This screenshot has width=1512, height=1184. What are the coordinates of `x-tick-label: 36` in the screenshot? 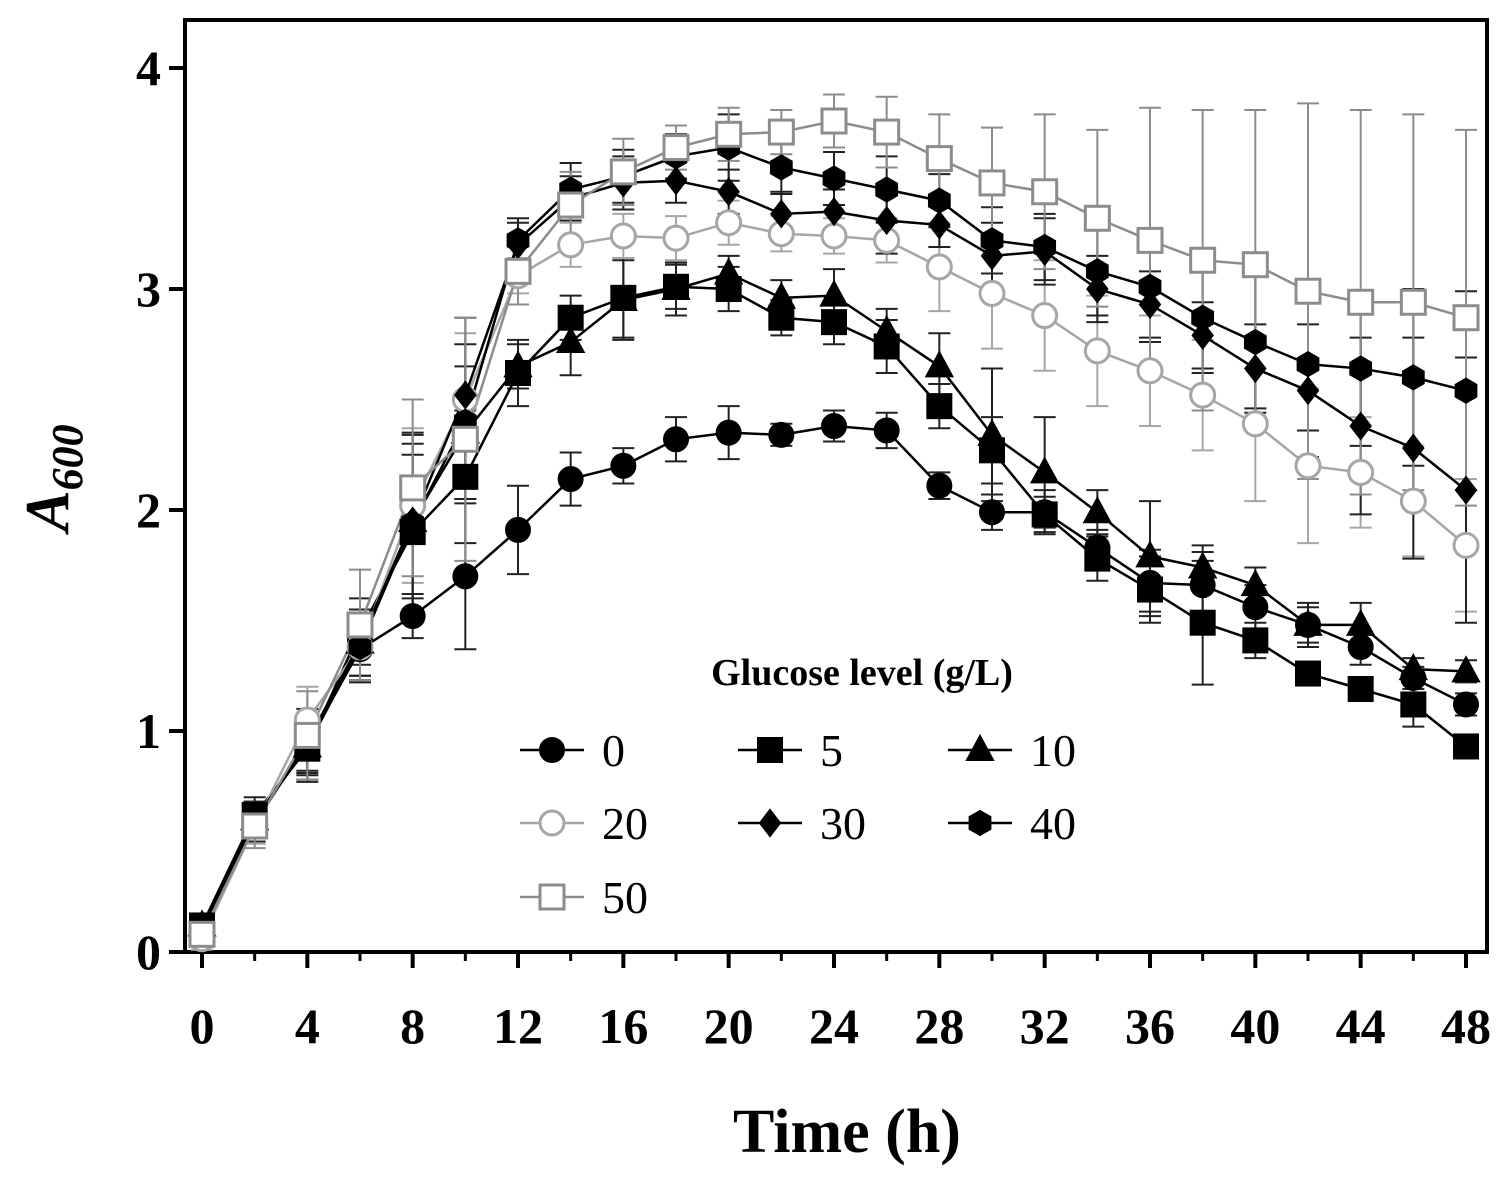 It's located at (1150, 1026).